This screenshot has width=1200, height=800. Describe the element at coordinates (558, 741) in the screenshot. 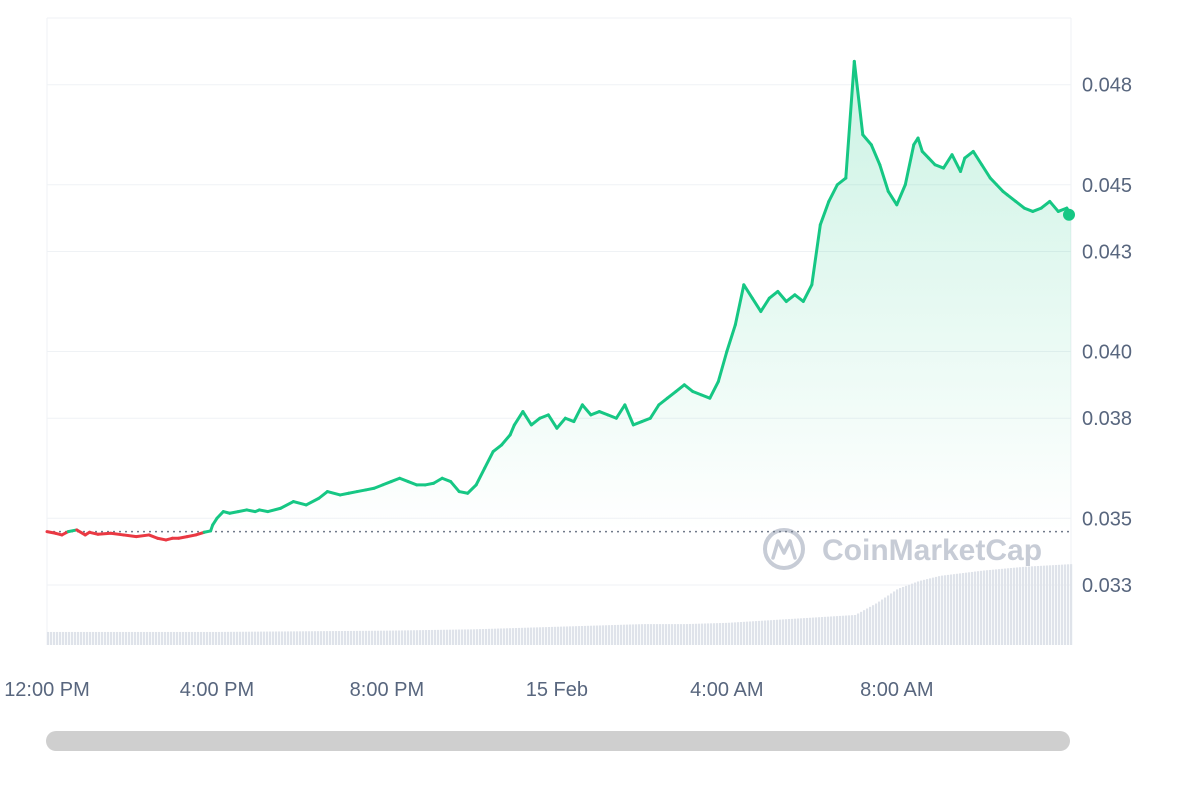

I see `timeline-scrollbar` at that location.